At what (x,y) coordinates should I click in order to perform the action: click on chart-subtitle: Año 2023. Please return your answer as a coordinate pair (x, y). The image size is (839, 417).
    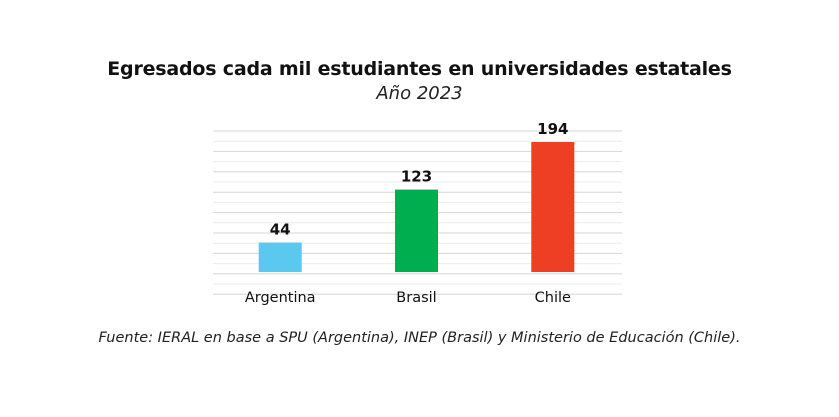
    Looking at the image, I should click on (419, 93).